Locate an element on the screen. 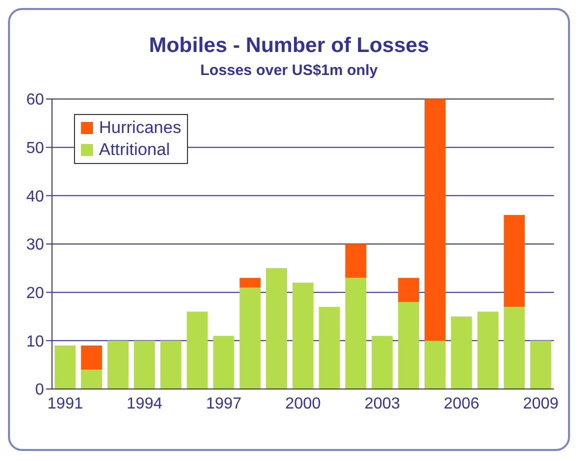  y-tick-label: 40 is located at coordinates (35, 197).